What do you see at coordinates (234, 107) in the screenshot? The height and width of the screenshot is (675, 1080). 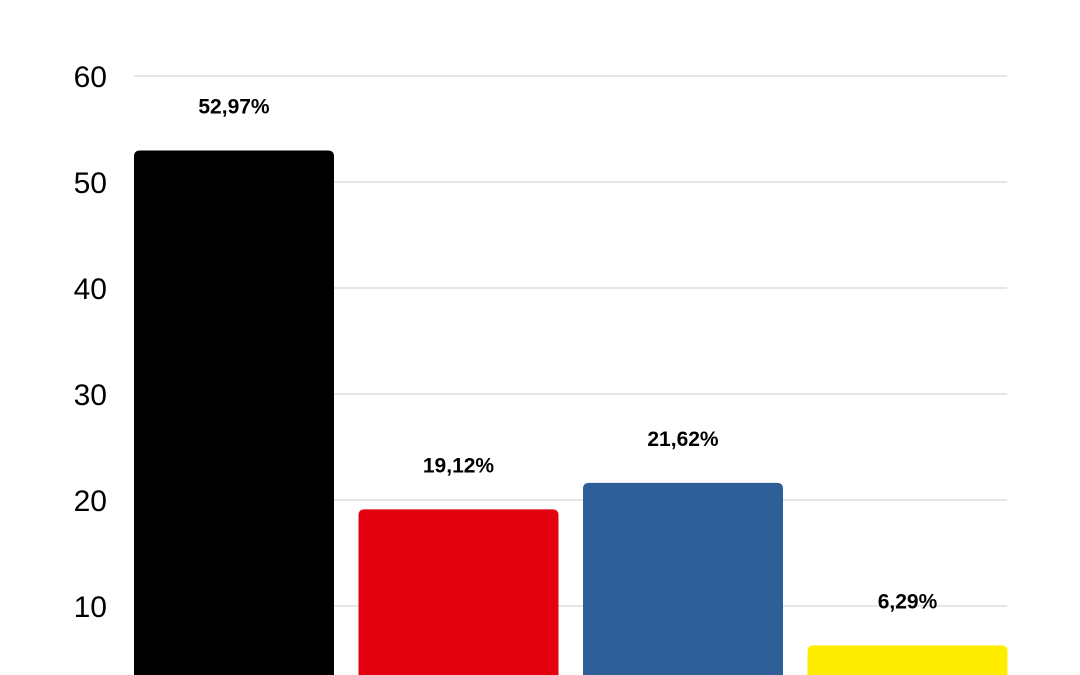 I see `data-label: 52,97%` at bounding box center [234, 107].